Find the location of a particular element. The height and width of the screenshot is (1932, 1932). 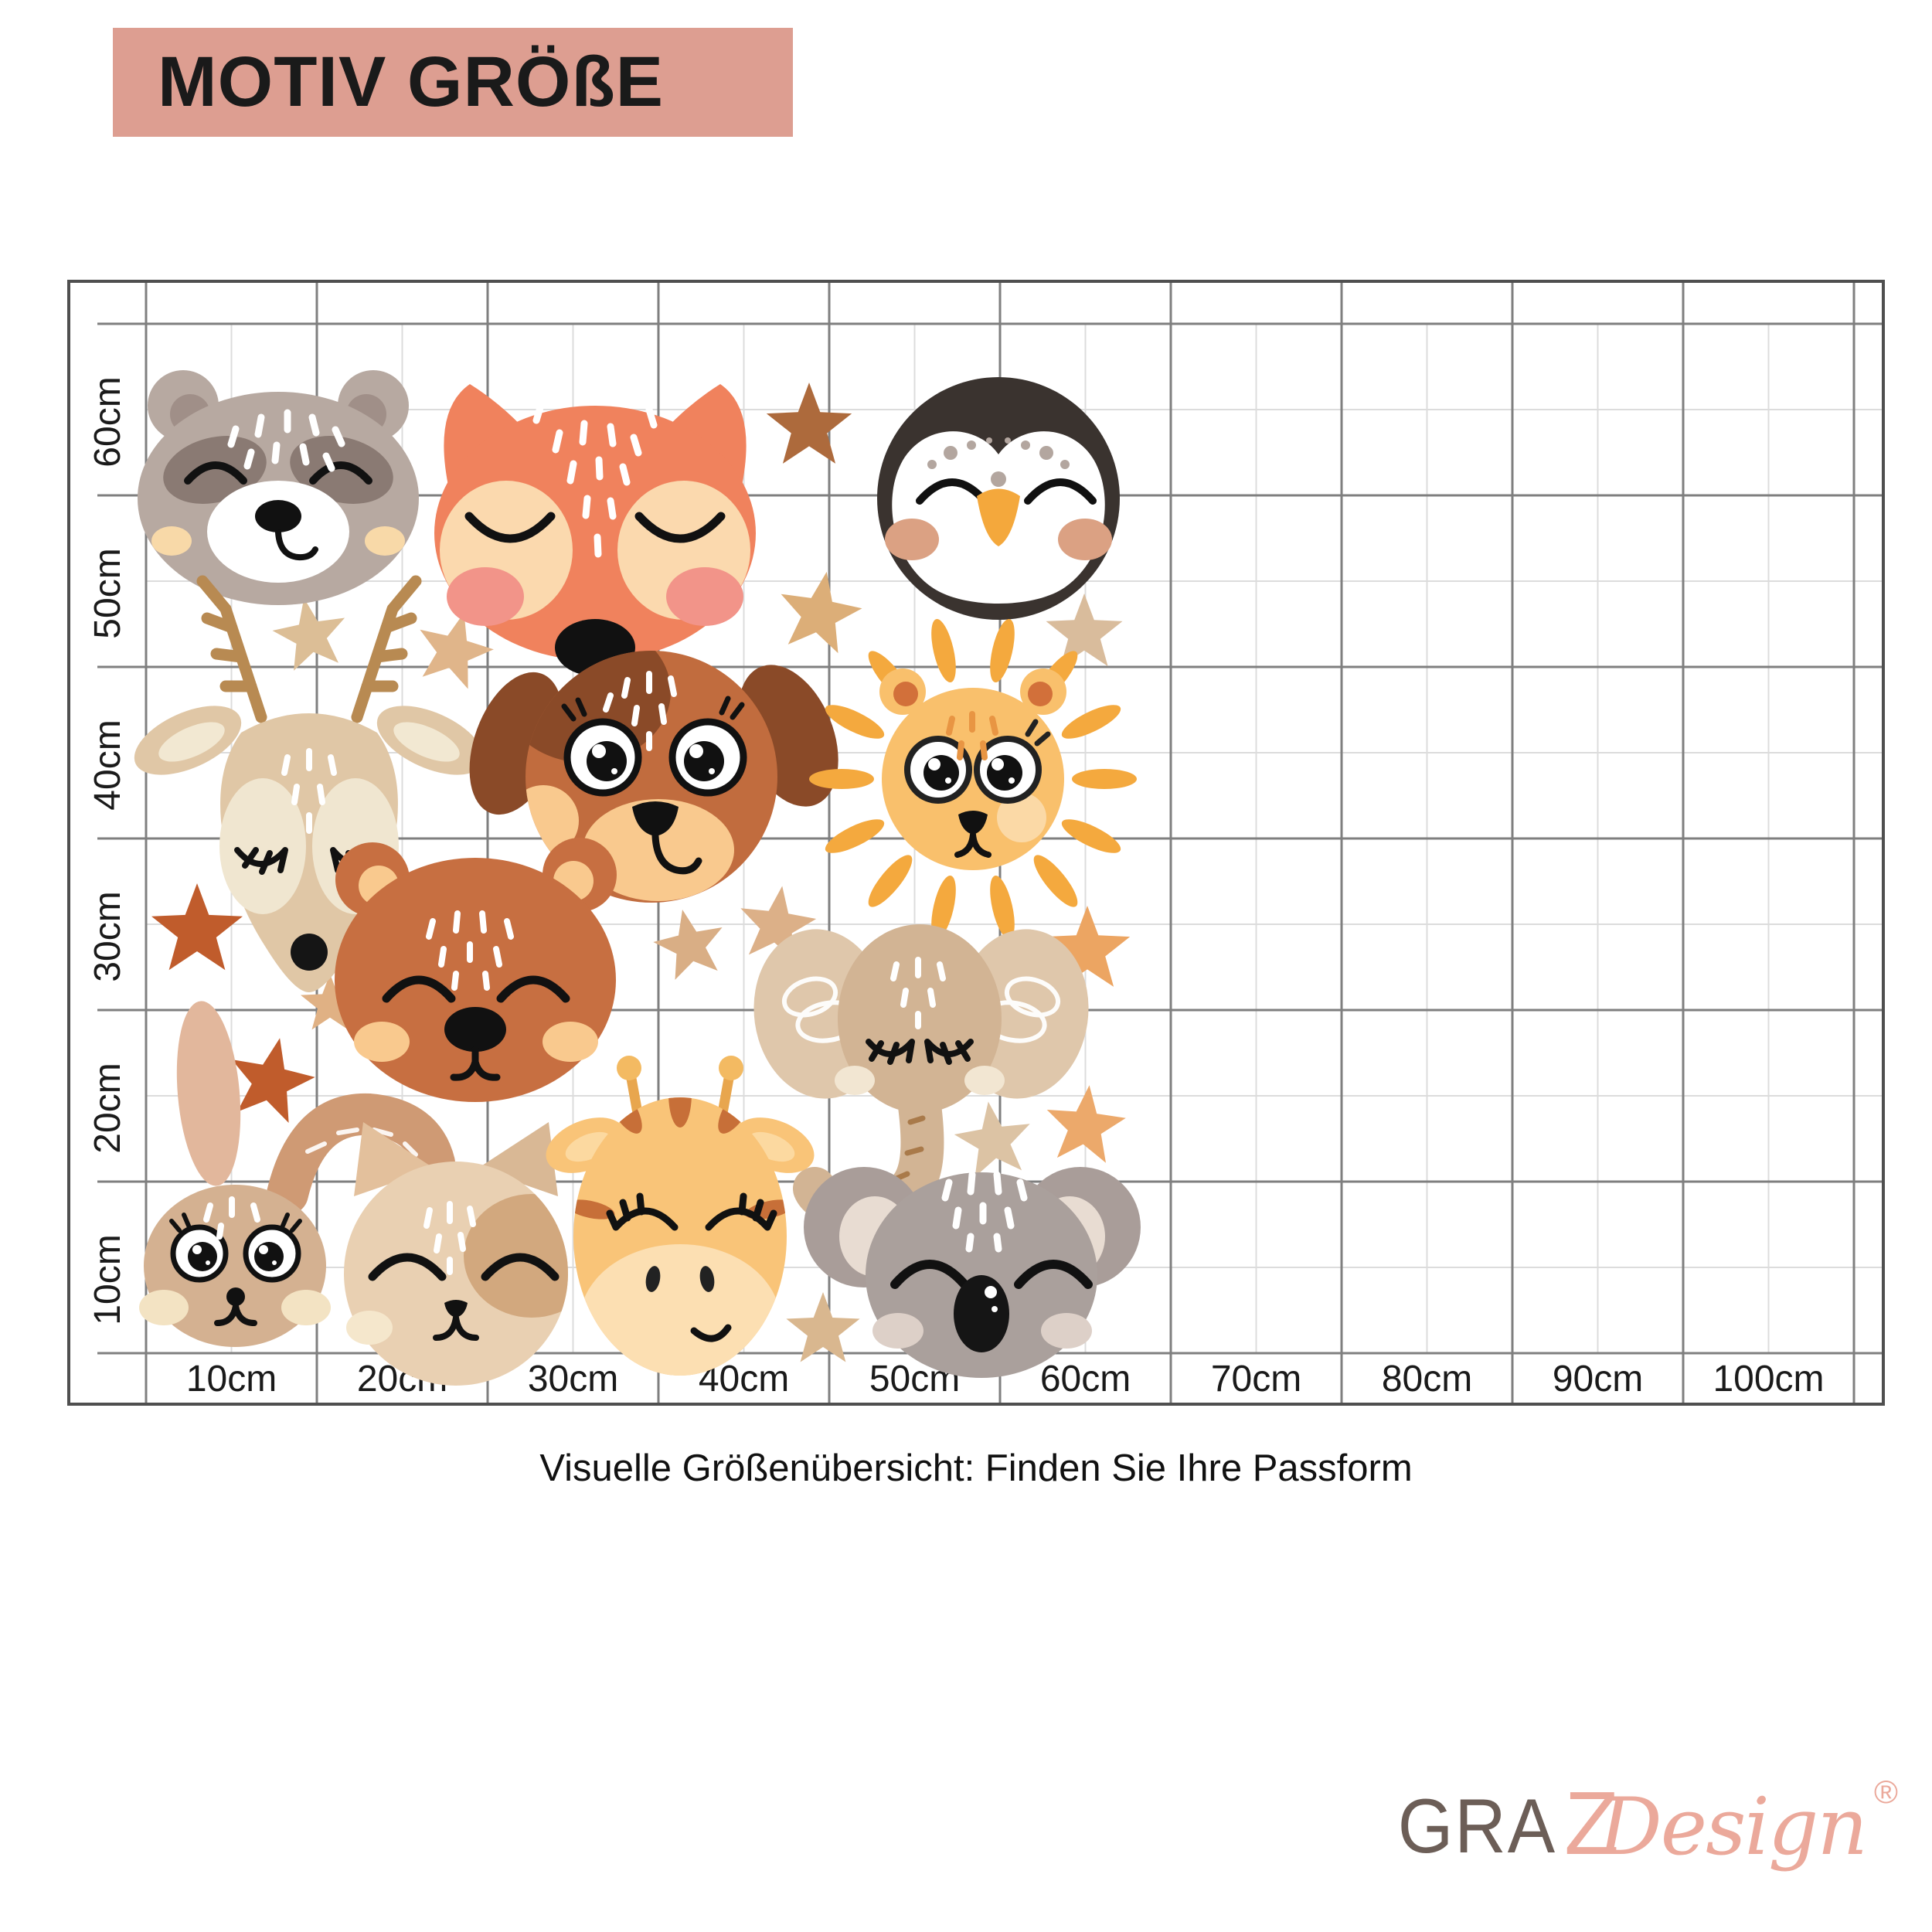

x-axis-label: 70cm is located at coordinates (1256, 1379).